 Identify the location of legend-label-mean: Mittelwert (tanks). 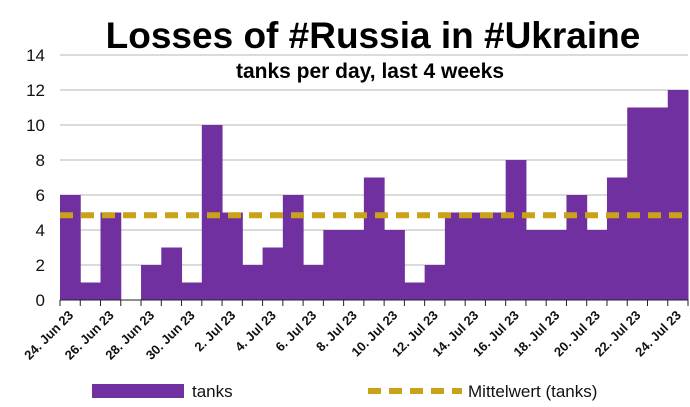
(532, 391).